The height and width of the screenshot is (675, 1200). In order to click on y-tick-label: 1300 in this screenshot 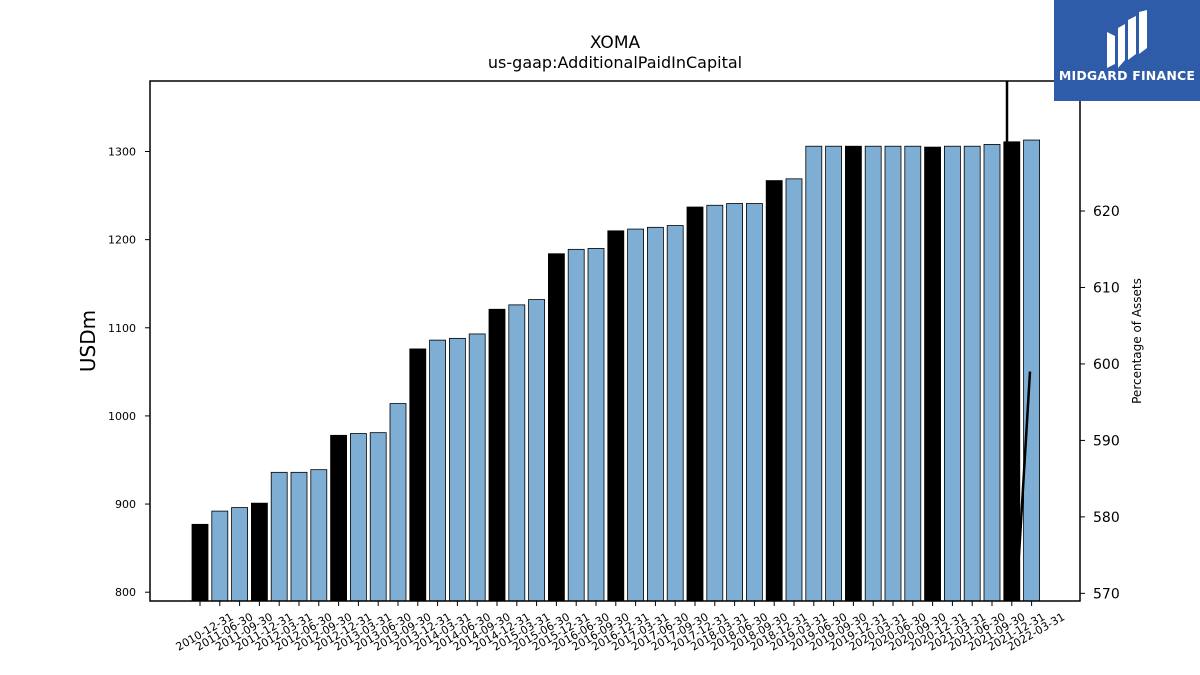, I will do `click(122, 152)`.